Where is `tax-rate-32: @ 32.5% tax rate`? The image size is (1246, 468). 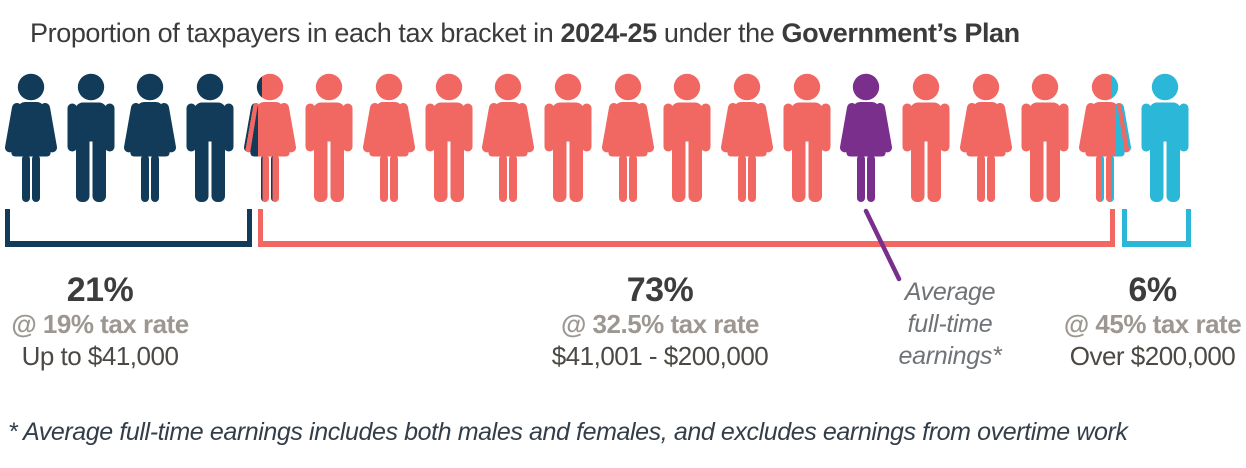
tax-rate-32: @ 32.5% tax rate is located at coordinates (660, 324).